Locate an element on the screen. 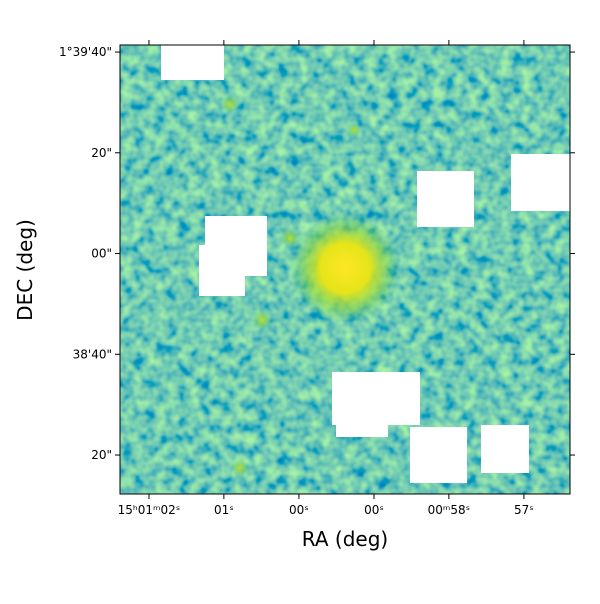 This screenshot has width=600, height=604. y-tick-label: 1°39'40" is located at coordinates (85, 52).